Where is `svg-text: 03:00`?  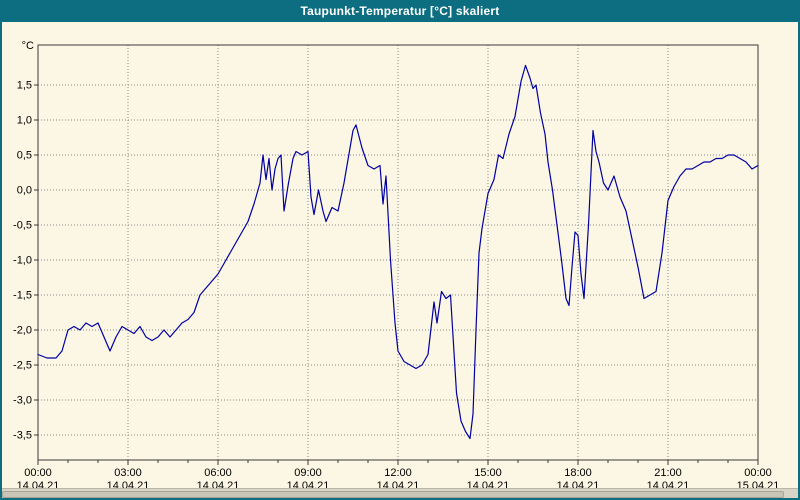 svg-text: 03:00 is located at coordinates (128, 473).